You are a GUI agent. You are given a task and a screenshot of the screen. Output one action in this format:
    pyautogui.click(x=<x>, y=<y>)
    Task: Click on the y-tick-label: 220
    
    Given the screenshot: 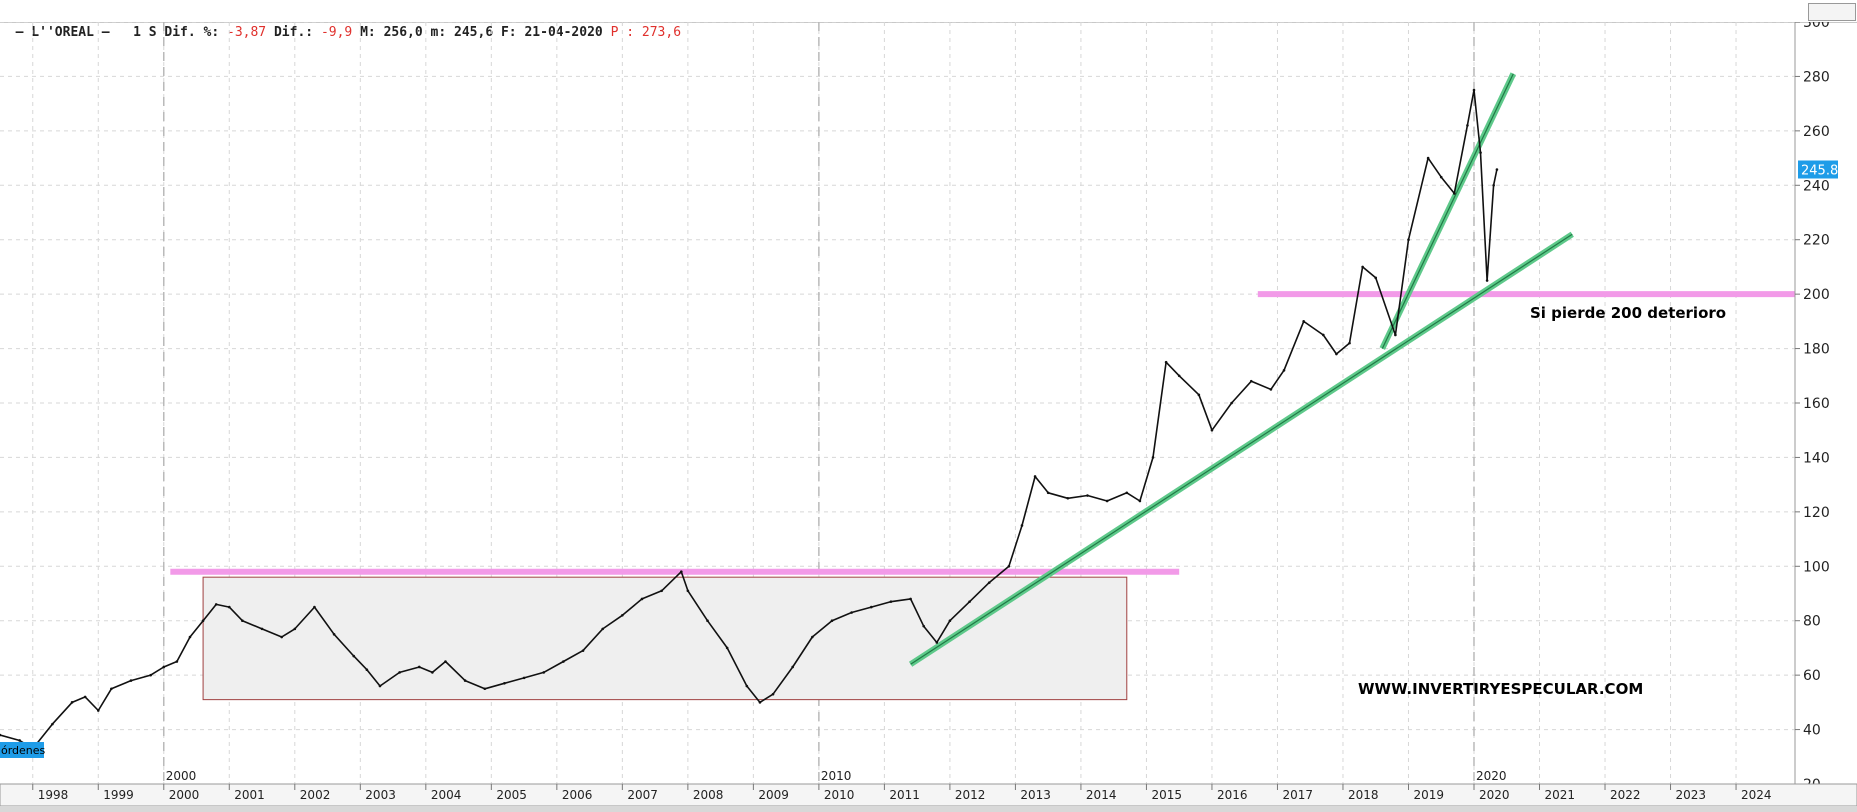 What is the action you would take?
    pyautogui.click(x=1816, y=241)
    